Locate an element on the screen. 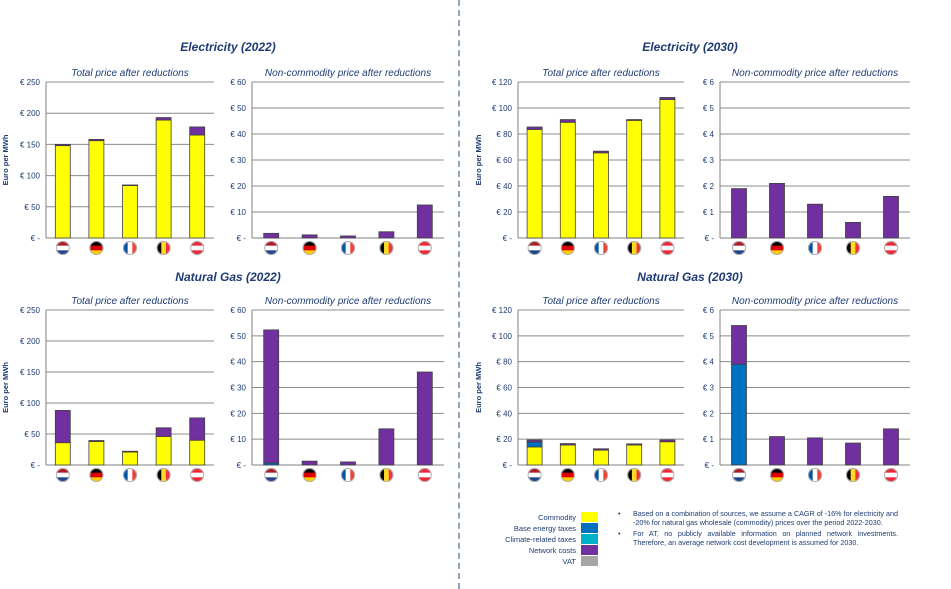  bar-fr is located at coordinates (815, 451).